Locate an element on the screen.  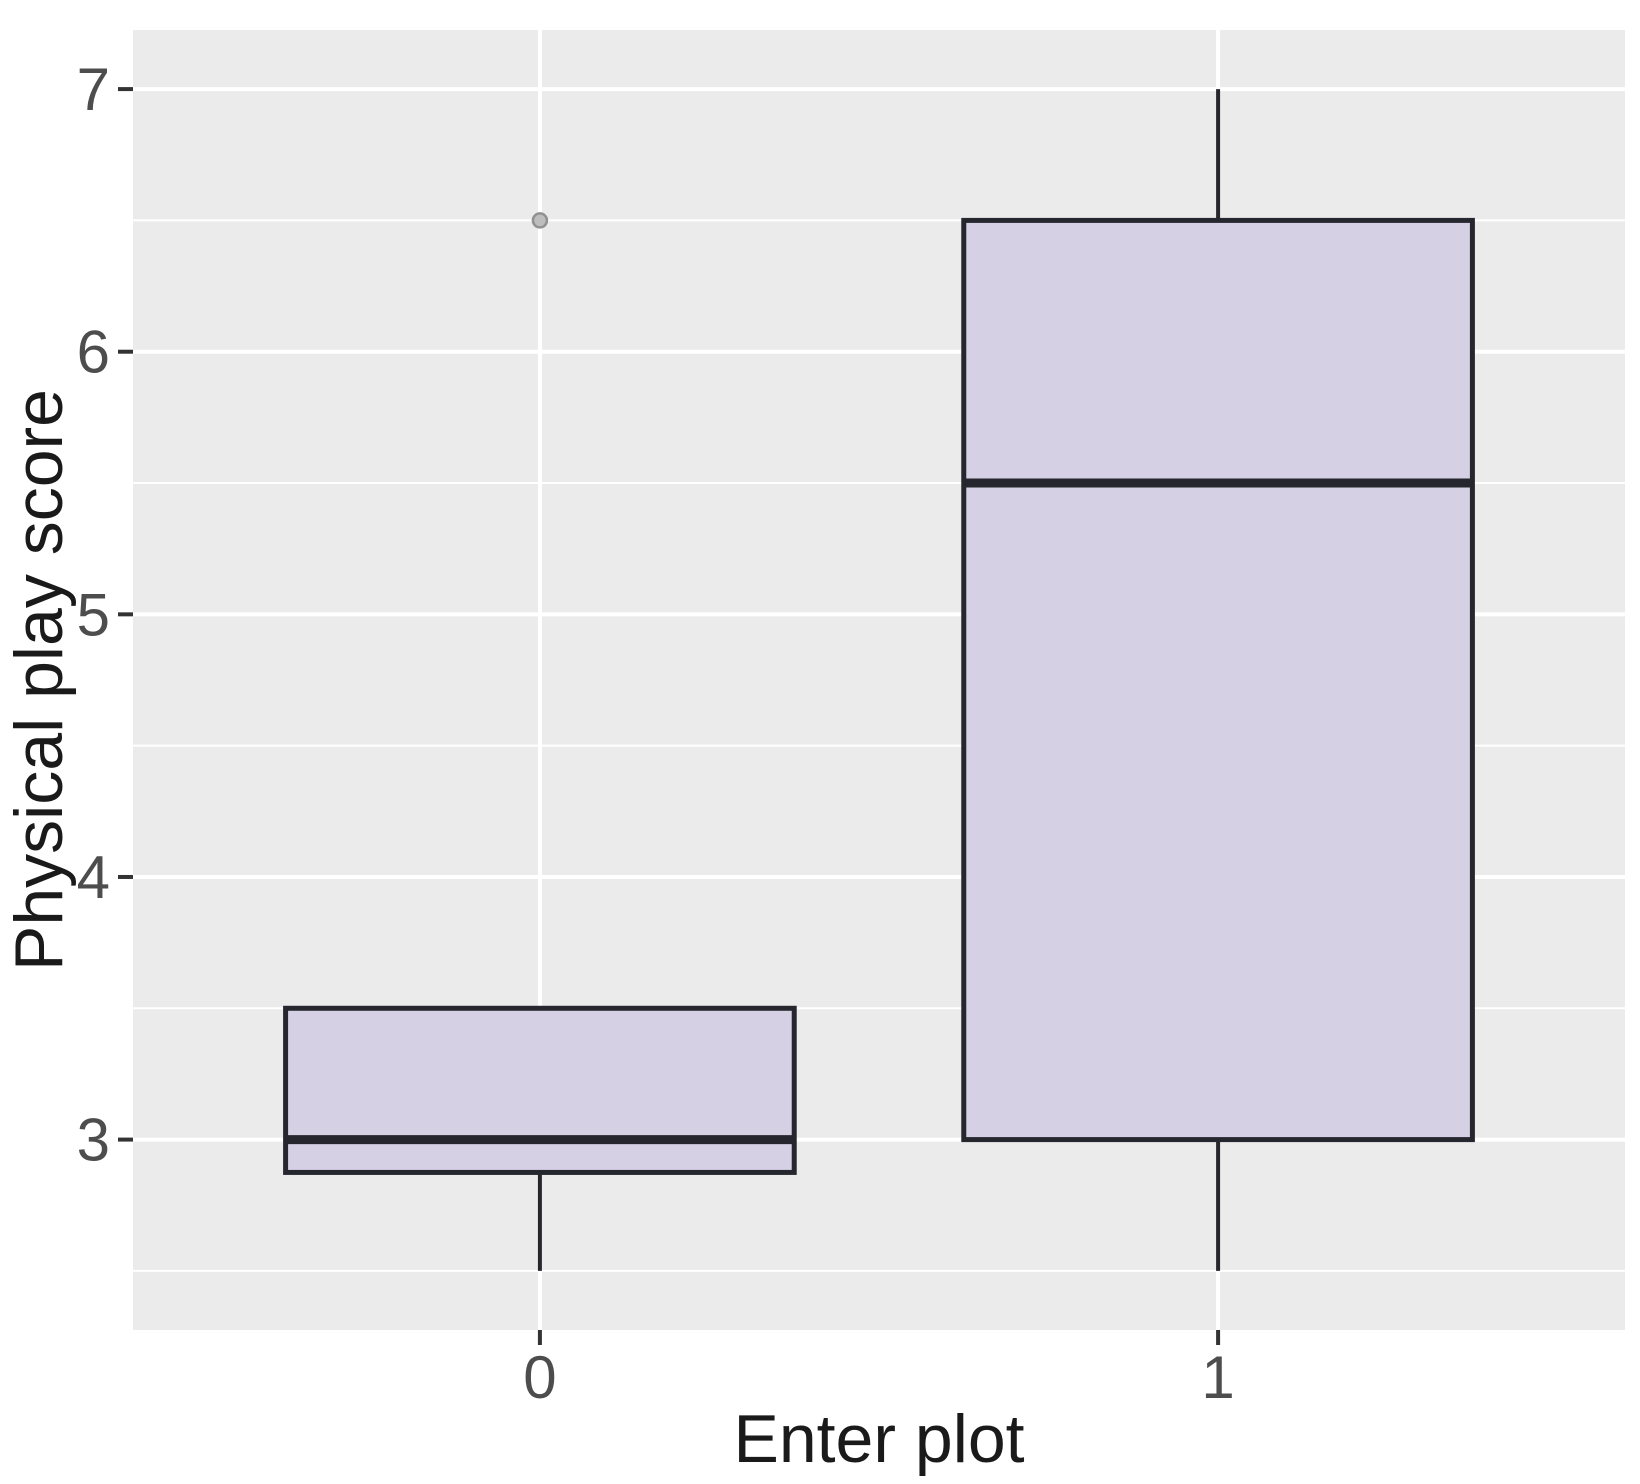
y-tick-label: 3 is located at coordinates (93, 1140).